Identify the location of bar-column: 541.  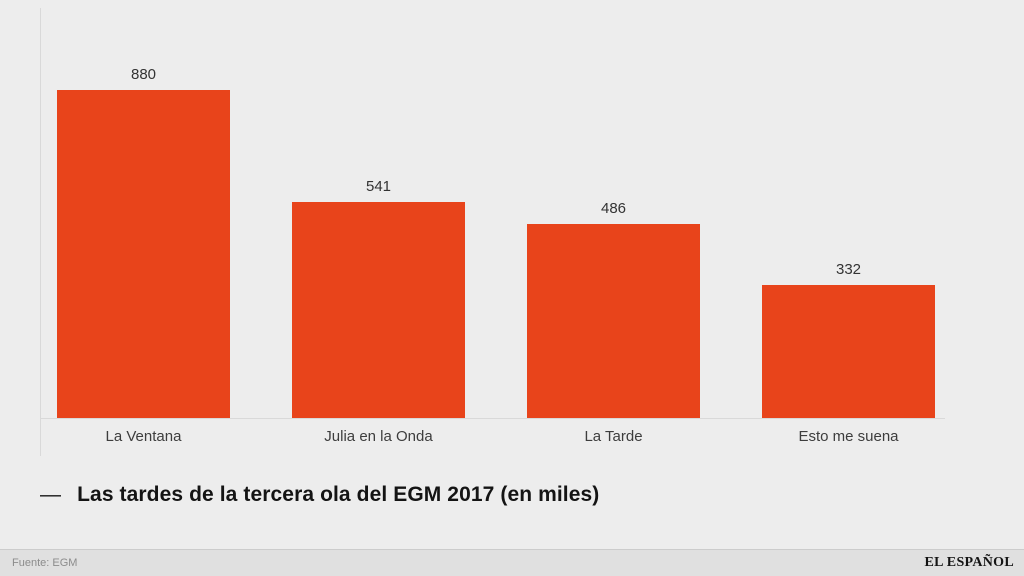
(378, 242).